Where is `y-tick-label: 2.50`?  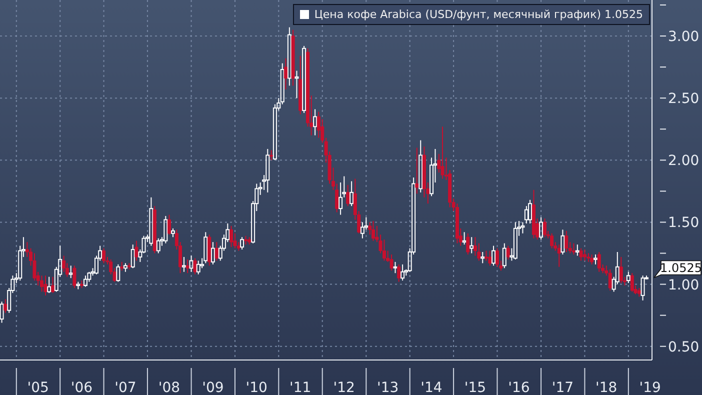
y-tick-label: 2.50 is located at coordinates (684, 99).